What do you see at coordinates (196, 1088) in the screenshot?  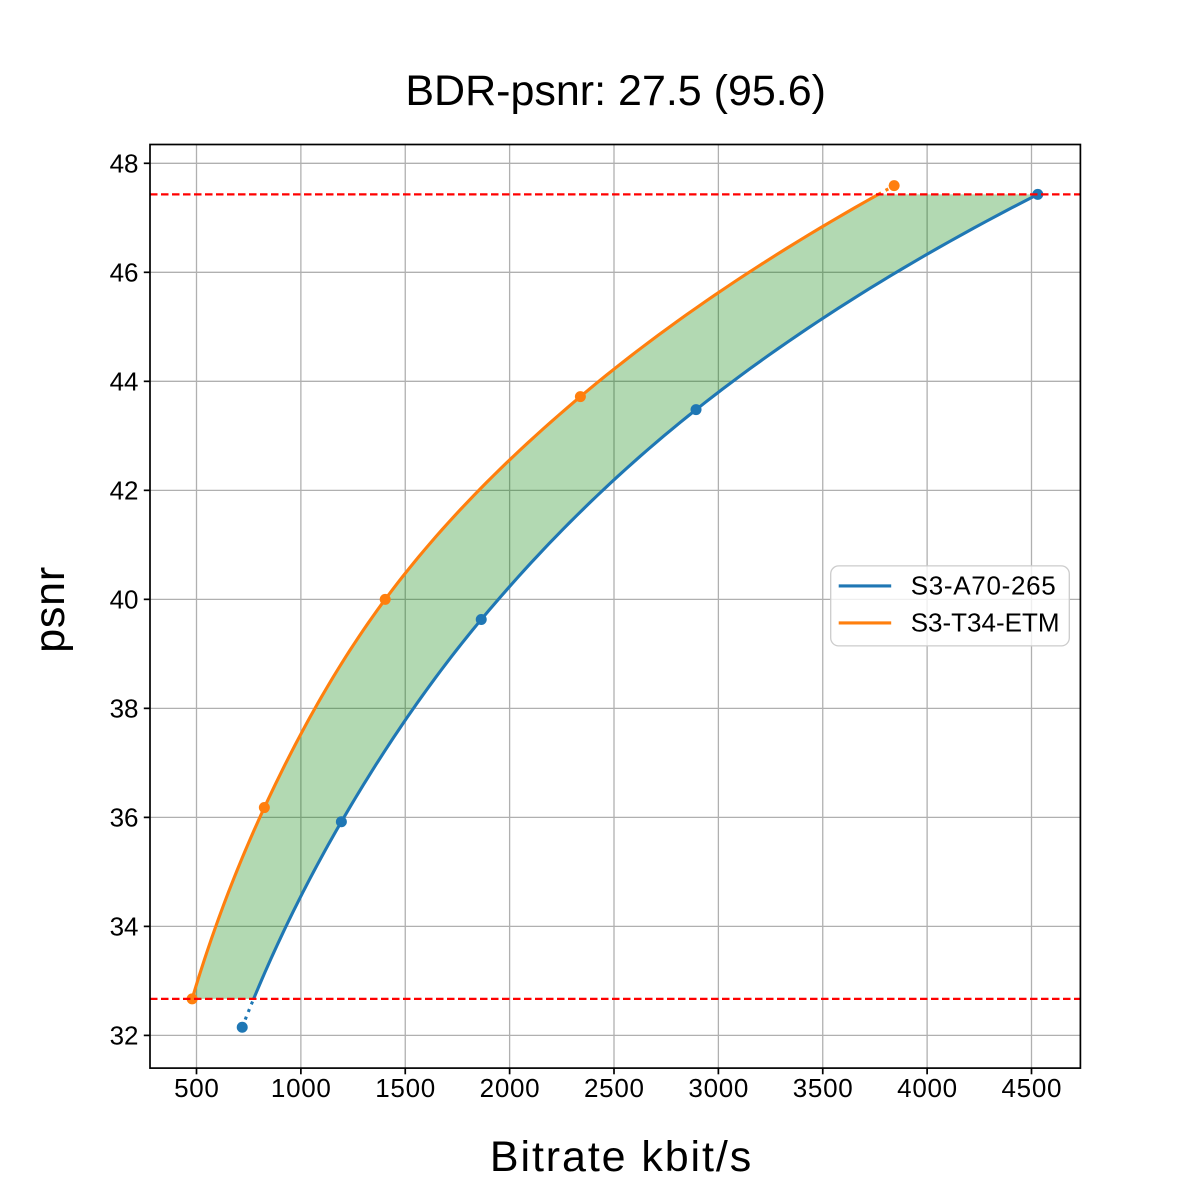 I see `svg-text: 500` at bounding box center [196, 1088].